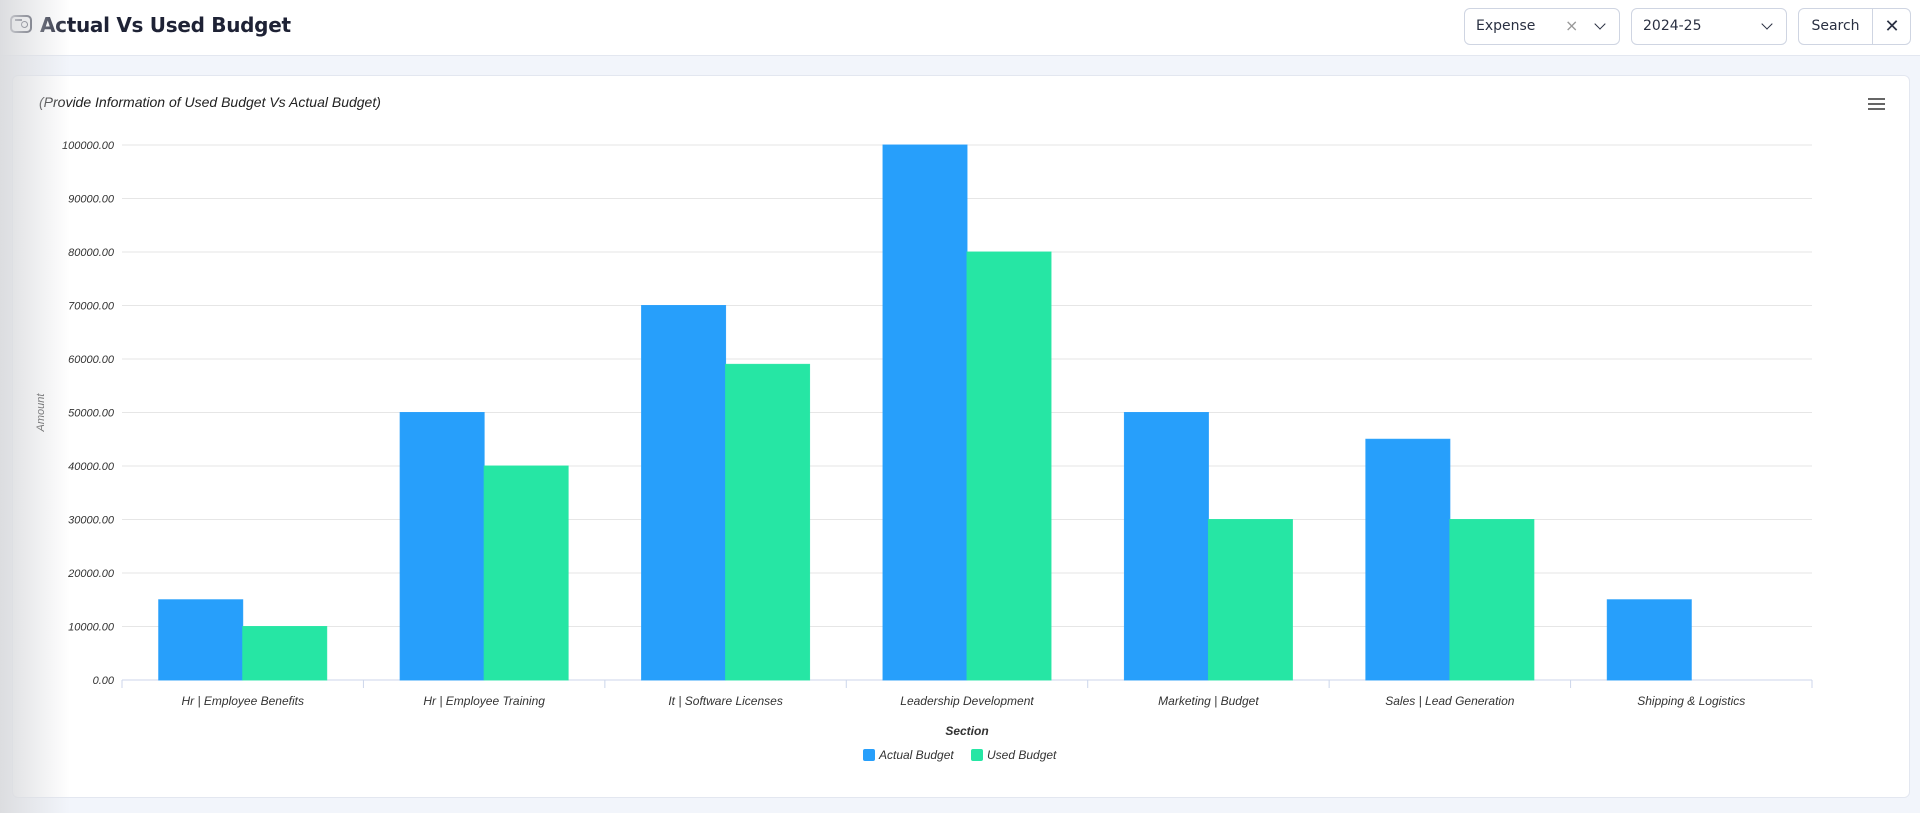 This screenshot has width=1920, height=813. Describe the element at coordinates (1876, 104) in the screenshot. I see `hamburger-menu-icon` at that location.